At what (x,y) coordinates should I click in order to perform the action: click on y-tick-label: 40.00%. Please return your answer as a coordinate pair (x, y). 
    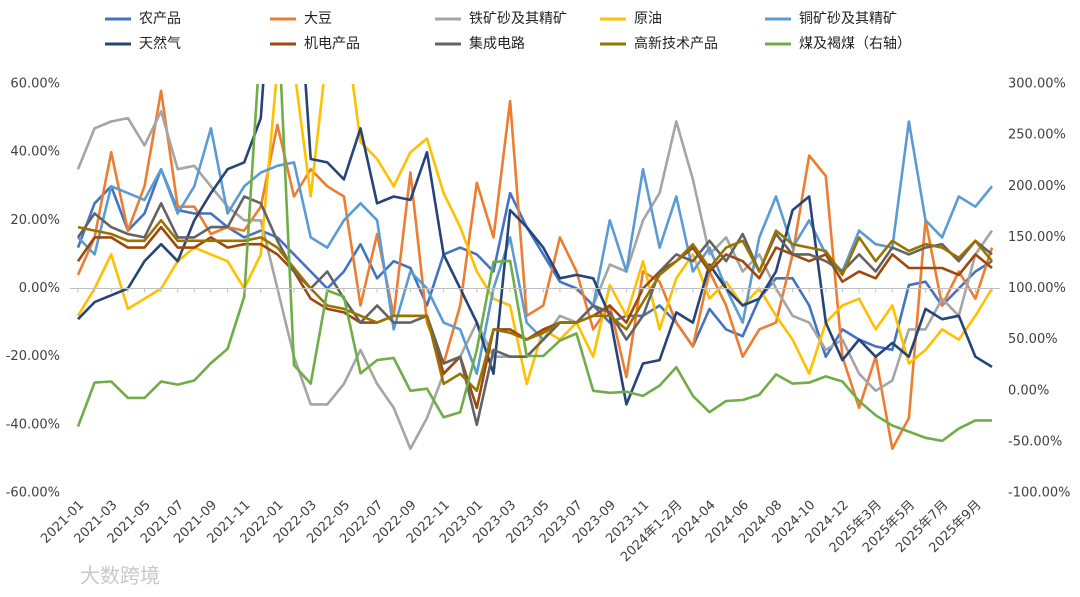
    Looking at the image, I should click on (35, 152).